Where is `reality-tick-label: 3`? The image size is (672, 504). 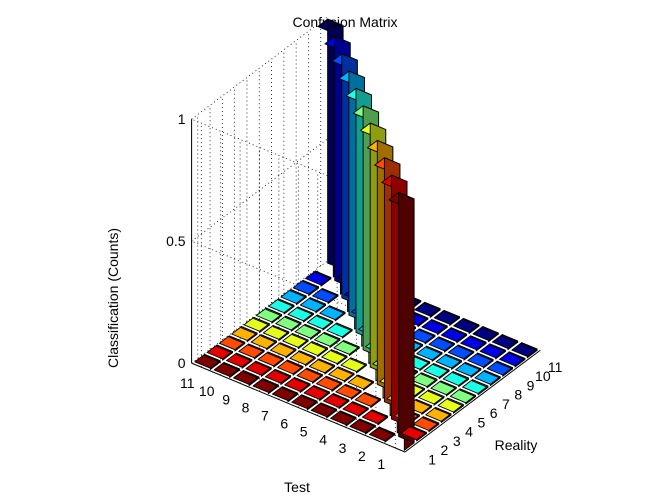 reality-tick-label: 3 is located at coordinates (457, 441).